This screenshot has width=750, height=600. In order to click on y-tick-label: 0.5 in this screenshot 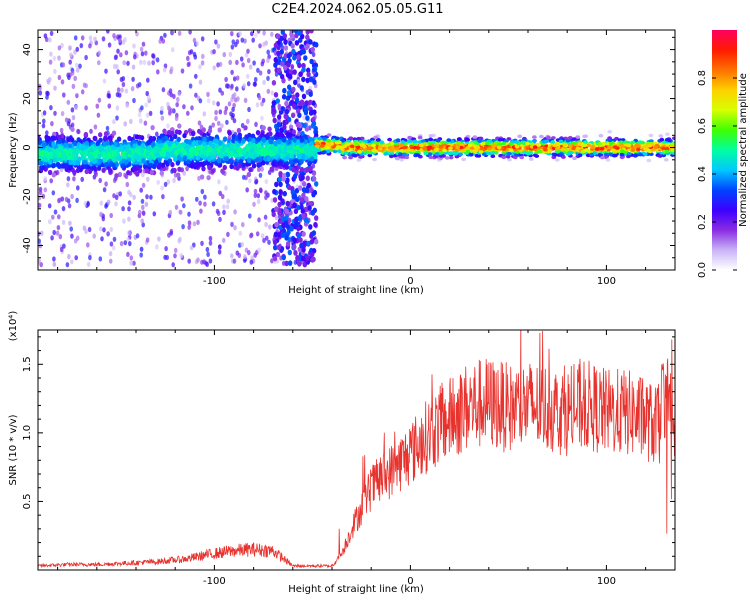, I will do `click(27, 501)`.